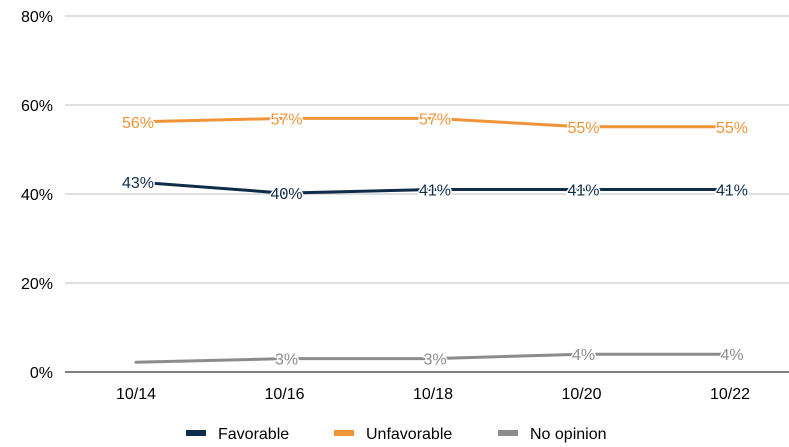 This screenshot has width=789, height=447. Describe the element at coordinates (37, 106) in the screenshot. I see `y-tick-label: 60%` at that location.